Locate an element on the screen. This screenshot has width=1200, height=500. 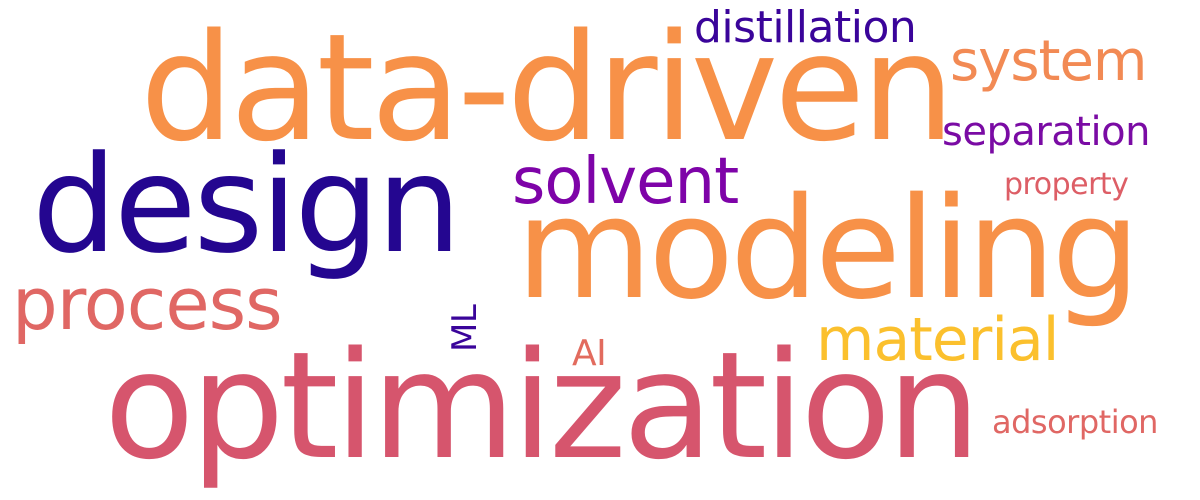
word-ai: AI is located at coordinates (589, 353).